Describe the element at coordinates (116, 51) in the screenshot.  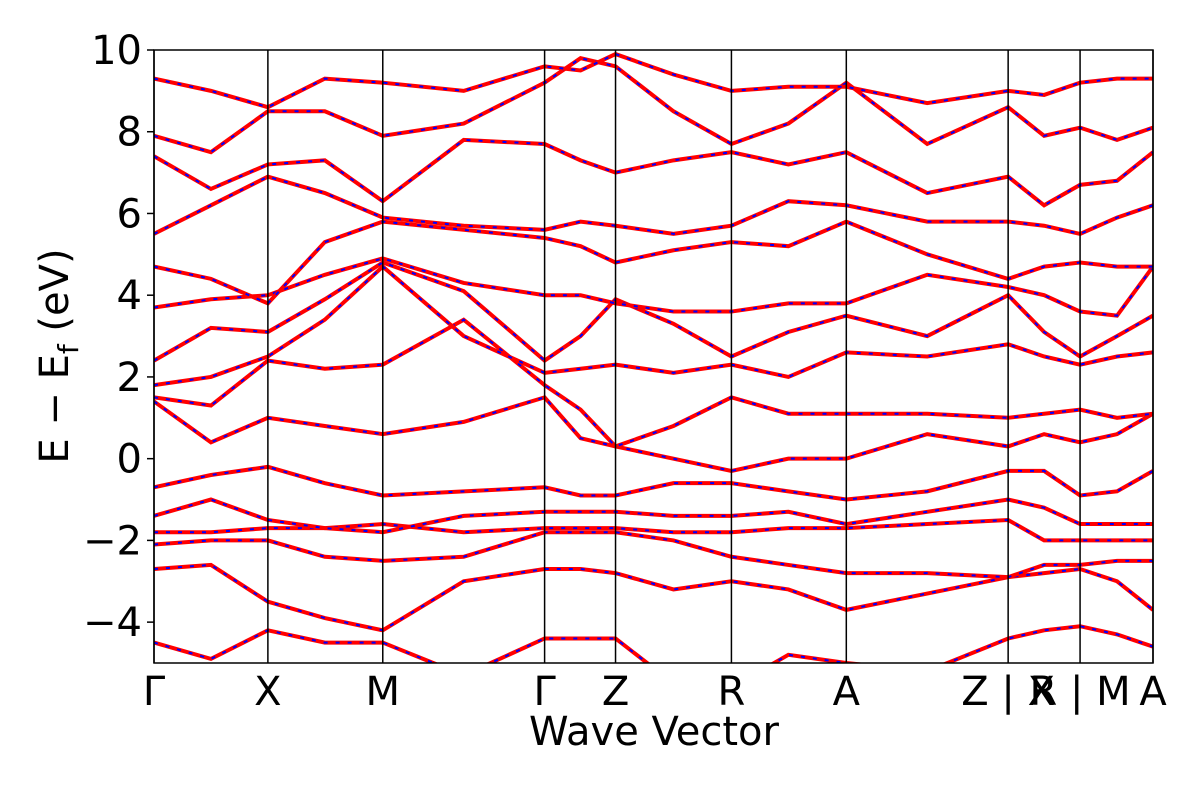
I see `y-tick-label: 10` at that location.